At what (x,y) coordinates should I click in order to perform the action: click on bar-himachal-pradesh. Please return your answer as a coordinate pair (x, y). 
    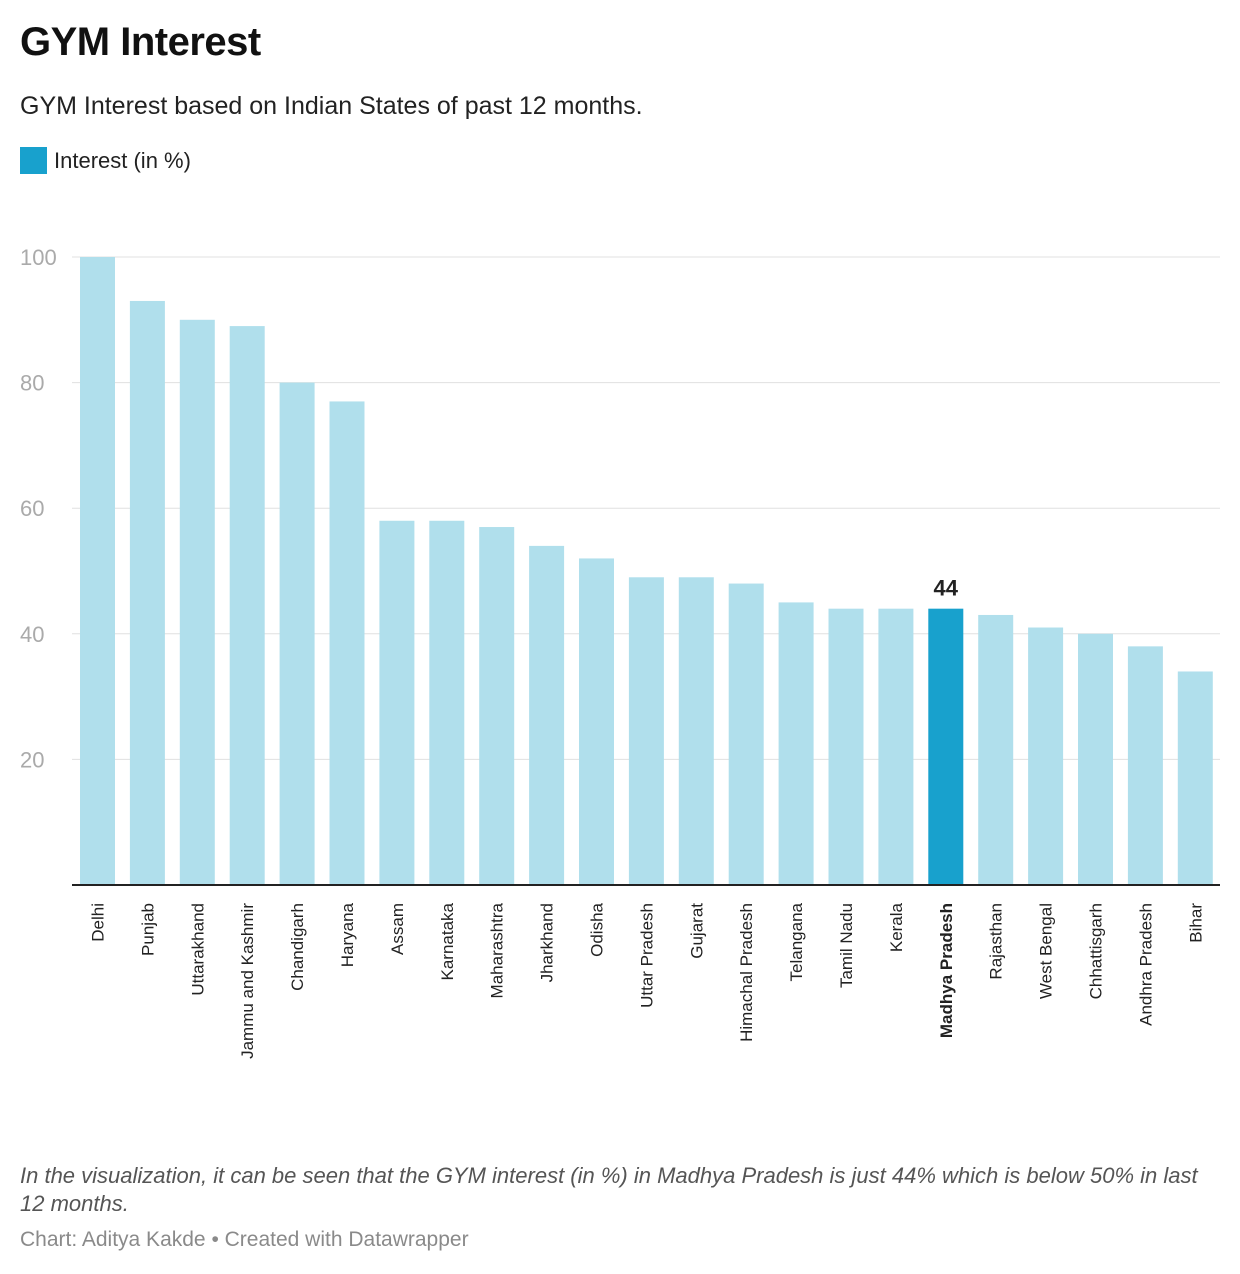
    Looking at the image, I should click on (746, 734).